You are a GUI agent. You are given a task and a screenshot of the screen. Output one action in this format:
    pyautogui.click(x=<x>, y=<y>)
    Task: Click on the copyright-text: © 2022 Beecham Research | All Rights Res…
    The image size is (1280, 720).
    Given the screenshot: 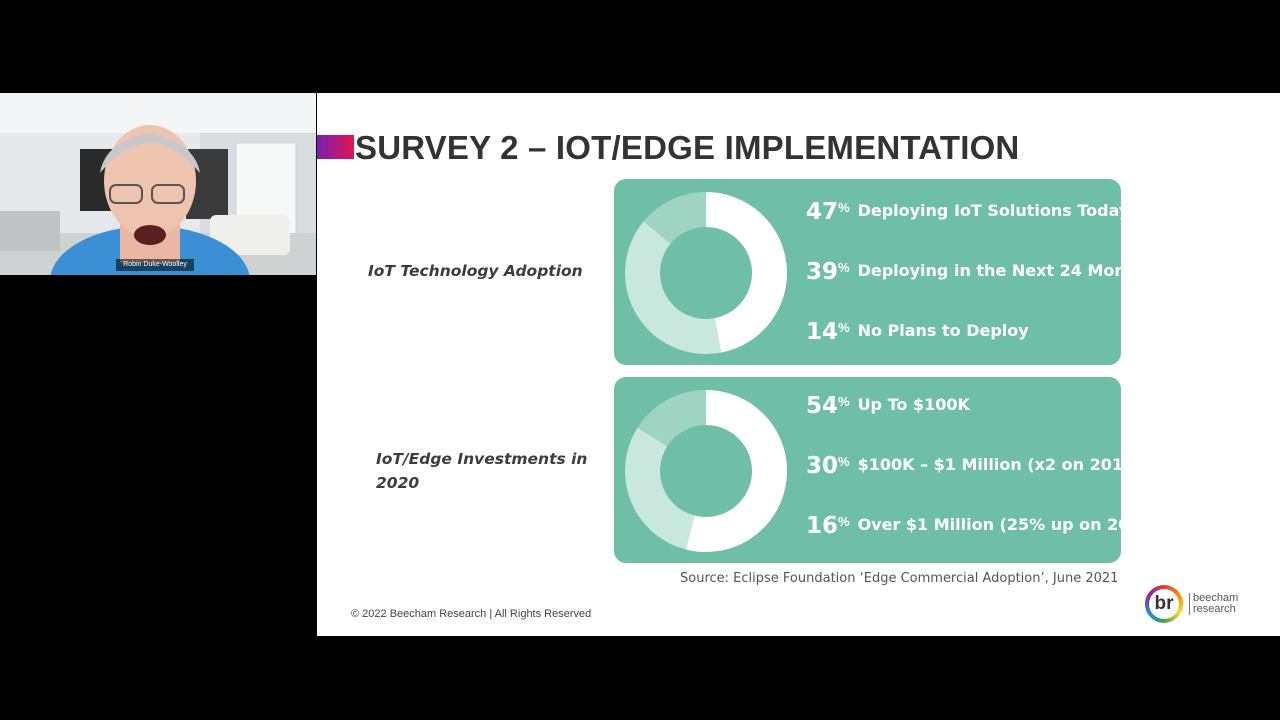 What is the action you would take?
    pyautogui.click(x=471, y=614)
    